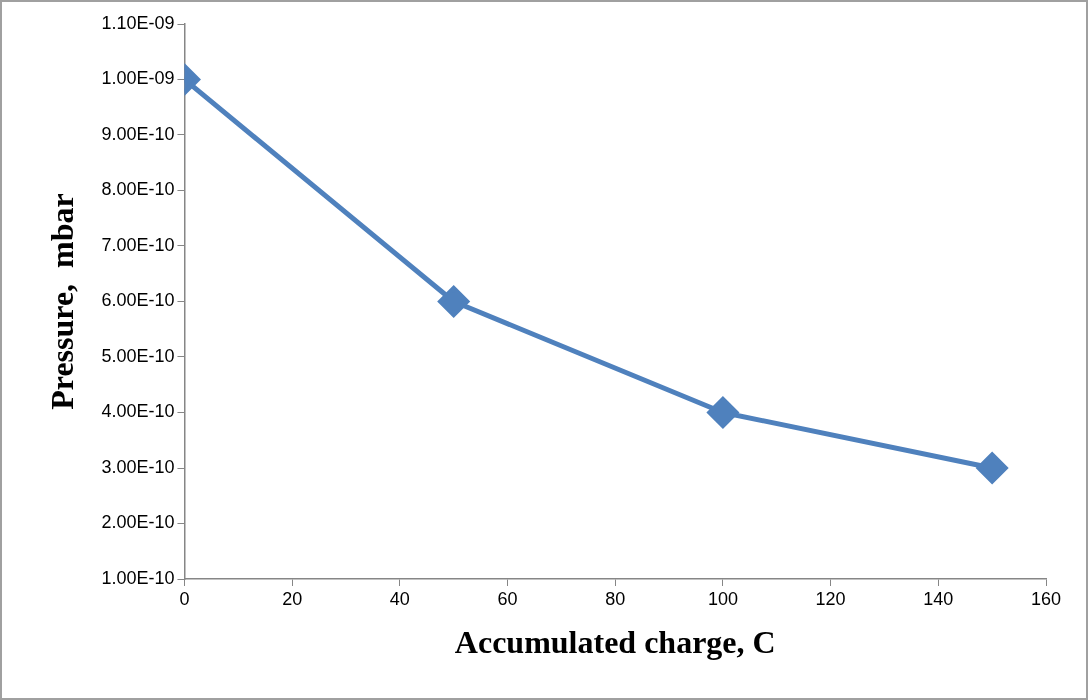 This screenshot has height=700, width=1088. Describe the element at coordinates (138, 300) in the screenshot. I see `y-tick-label: 6.00E-10` at that location.